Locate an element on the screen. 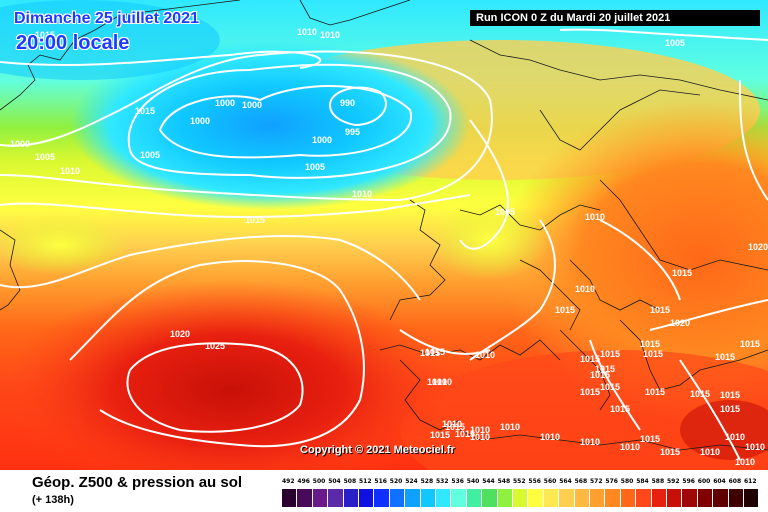  legend-tick: 504 is located at coordinates (334, 481).